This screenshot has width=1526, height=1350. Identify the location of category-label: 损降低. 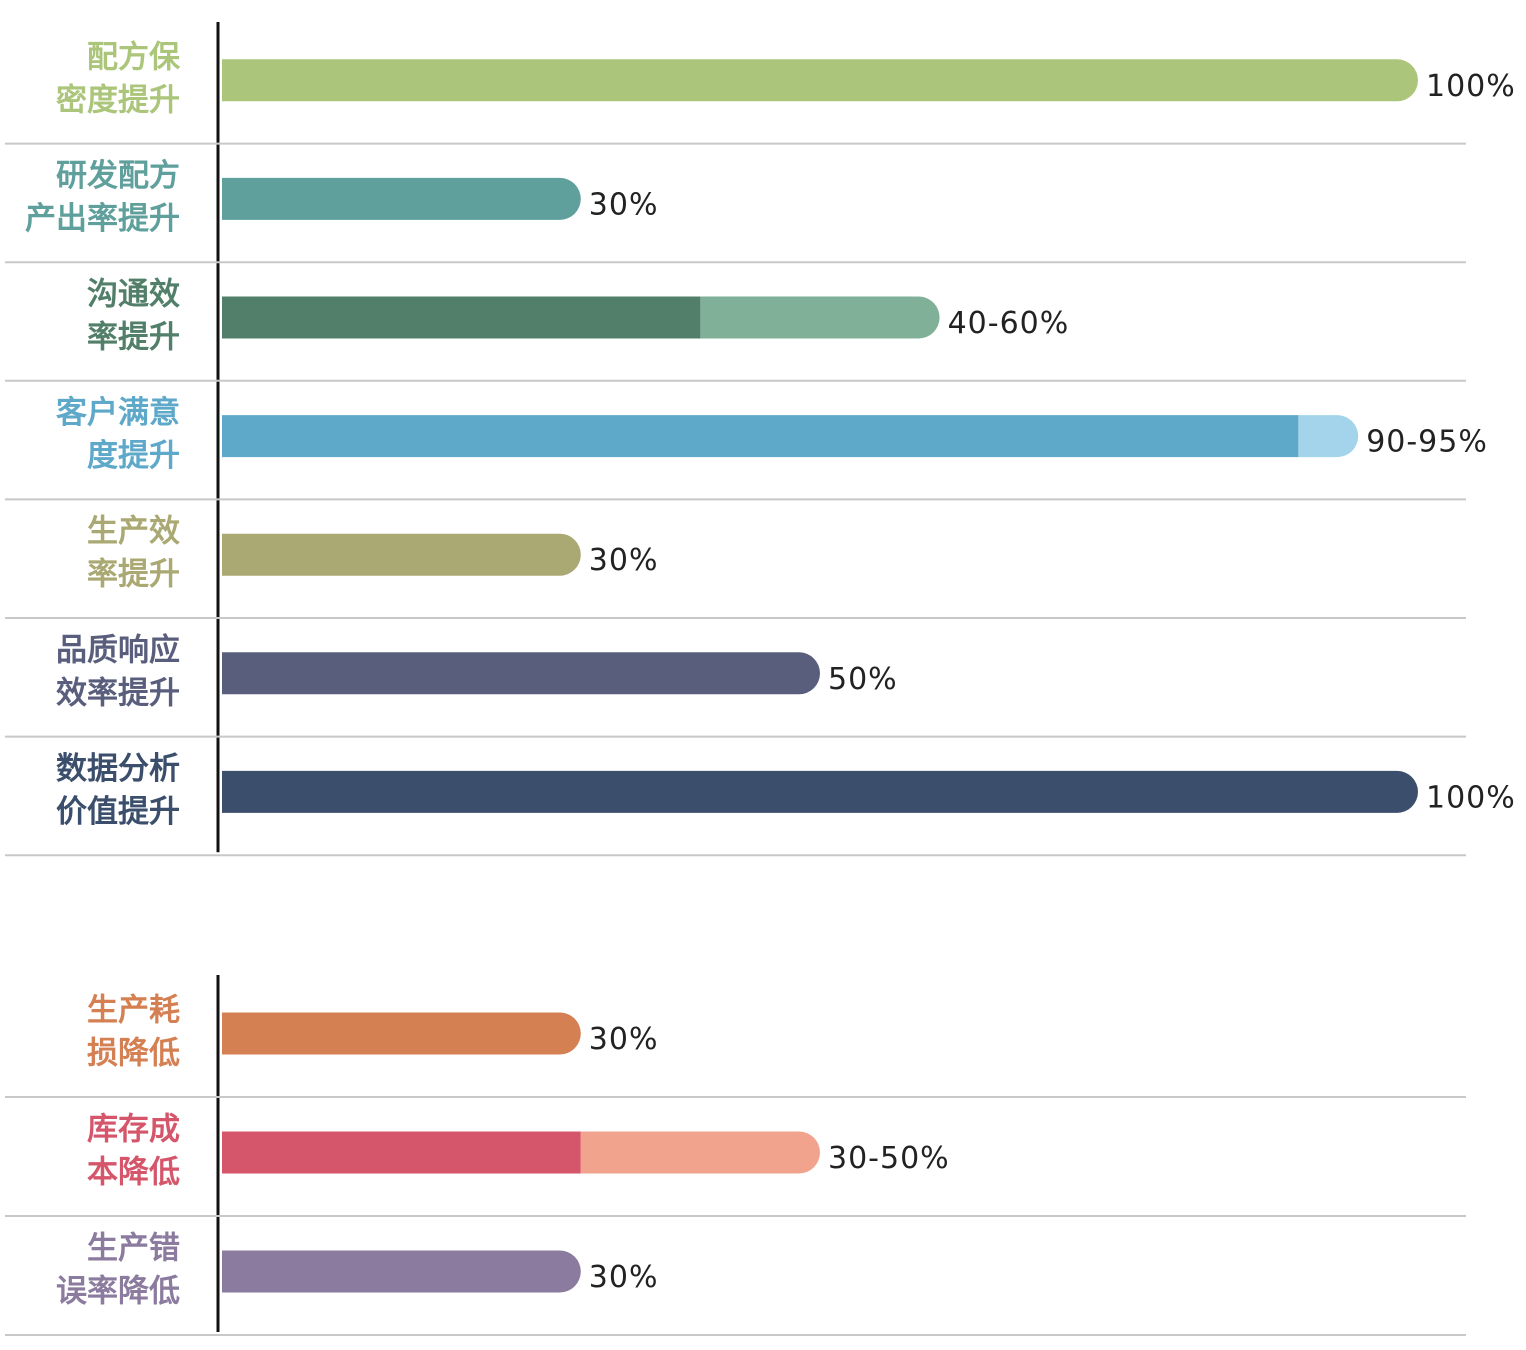
(133, 1054).